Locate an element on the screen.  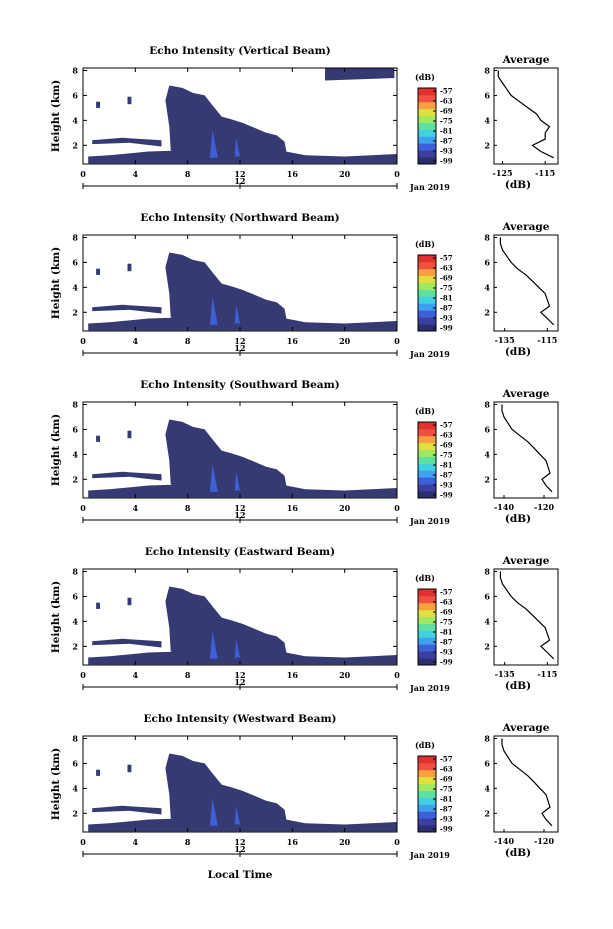
average-xtick-label: -115 is located at coordinates (545, 173).